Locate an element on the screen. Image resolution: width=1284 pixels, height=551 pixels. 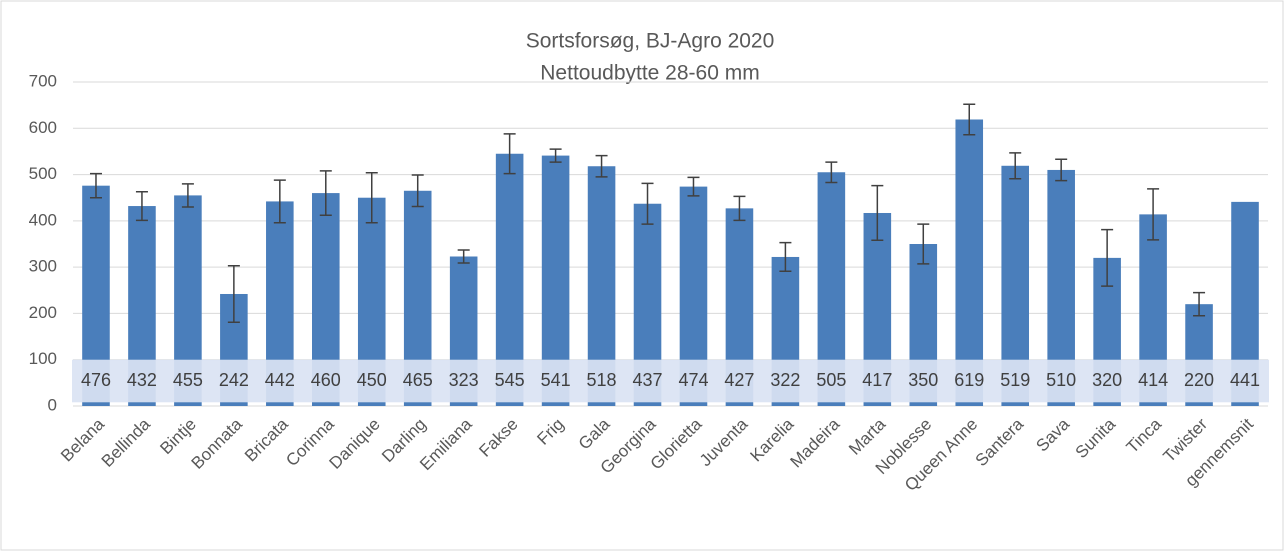
data-label: 442 is located at coordinates (280, 380).